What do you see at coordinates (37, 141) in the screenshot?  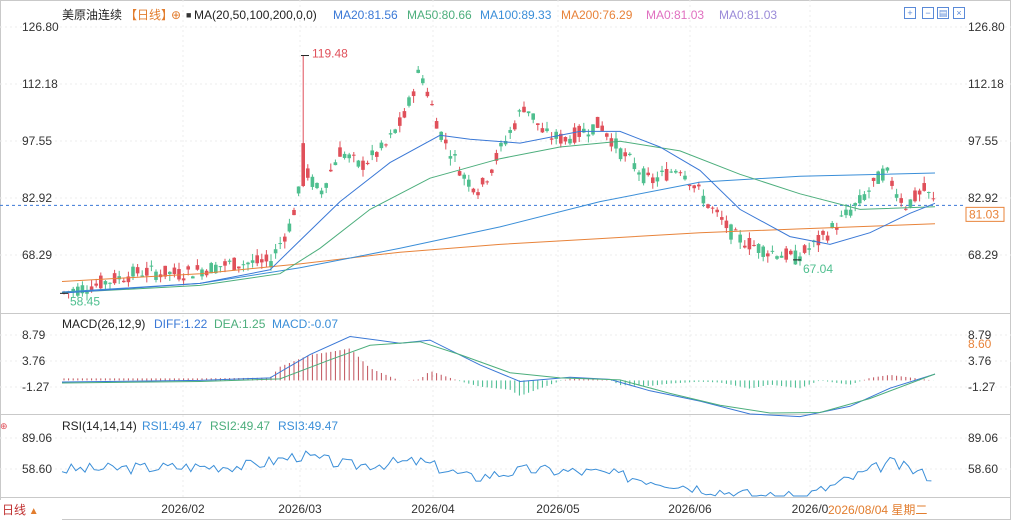 I see `y-tick-label-left: 97.55` at bounding box center [37, 141].